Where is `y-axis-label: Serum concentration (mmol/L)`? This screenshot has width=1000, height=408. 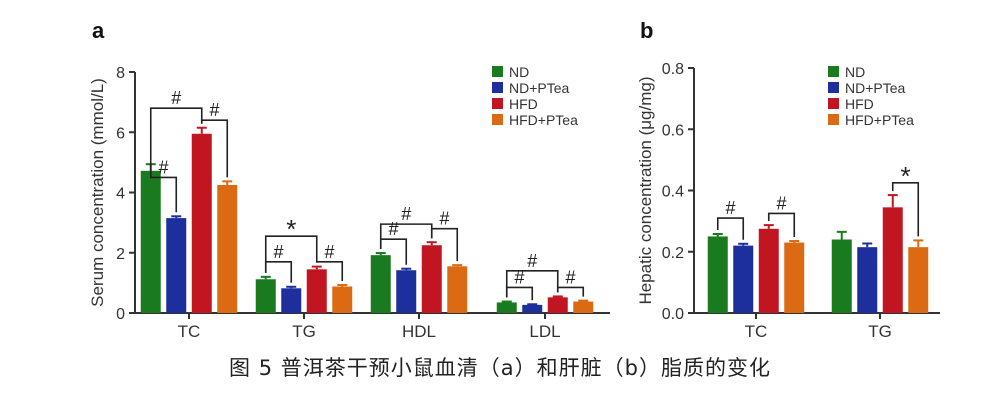
y-axis-label: Serum concentration (mmol/L) is located at coordinates (97, 192).